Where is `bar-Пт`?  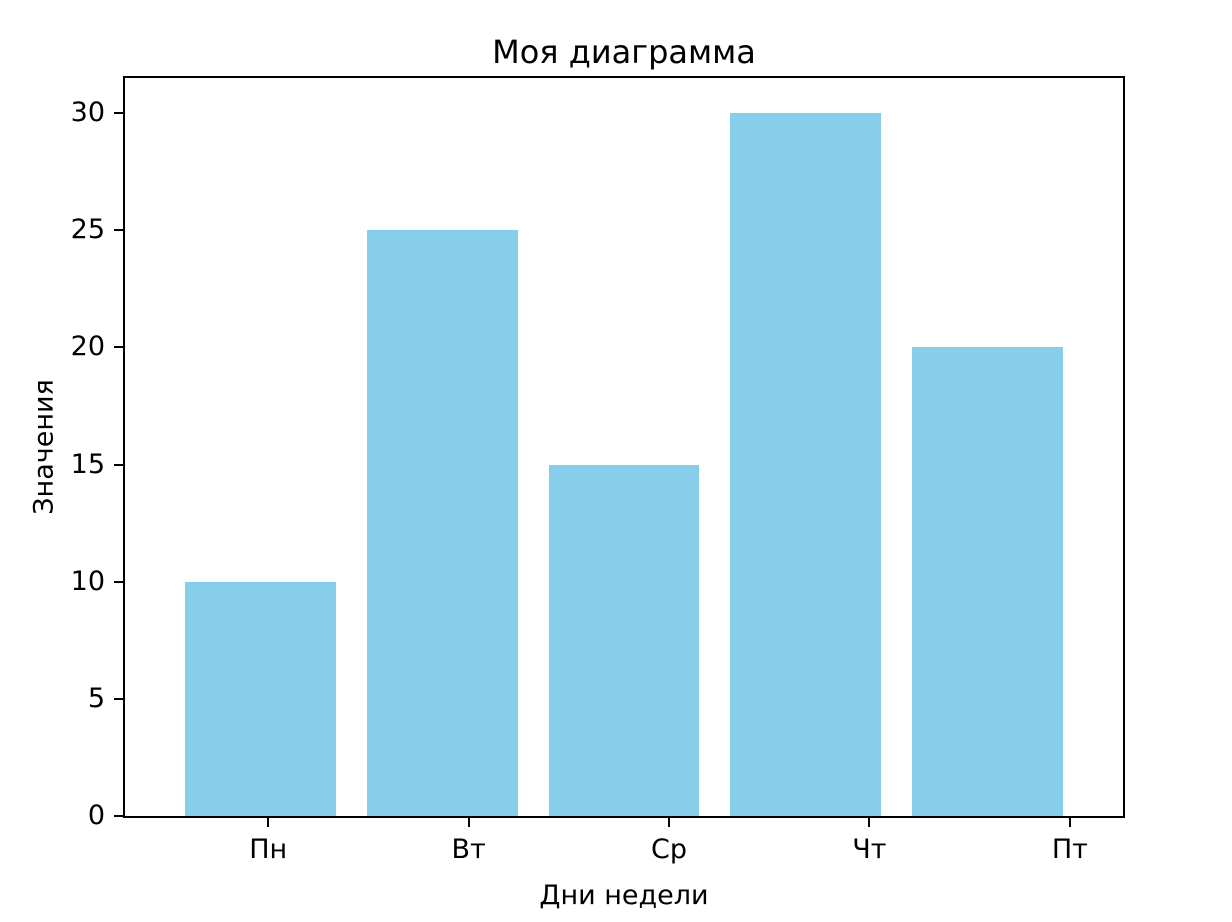
bar-Пт is located at coordinates (987, 581).